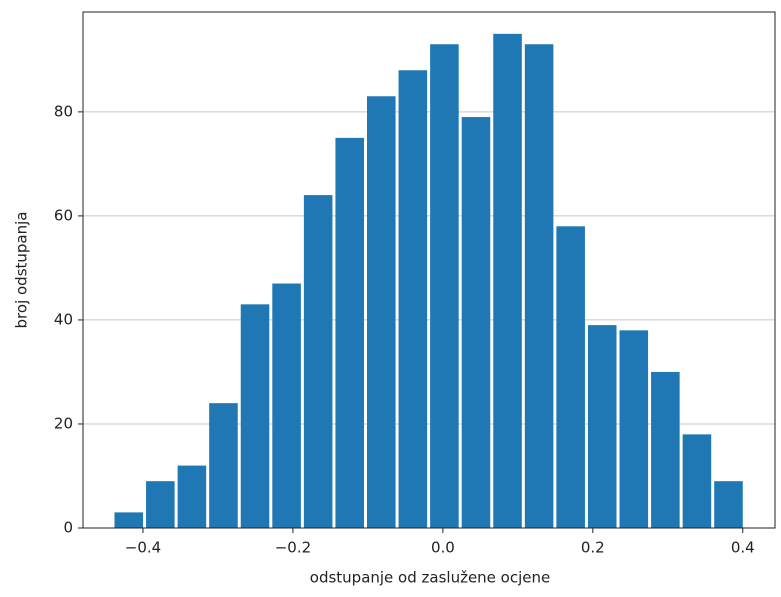 The width and height of the screenshot is (781, 597). What do you see at coordinates (63, 215) in the screenshot?
I see `y-tick-label: 60` at bounding box center [63, 215].